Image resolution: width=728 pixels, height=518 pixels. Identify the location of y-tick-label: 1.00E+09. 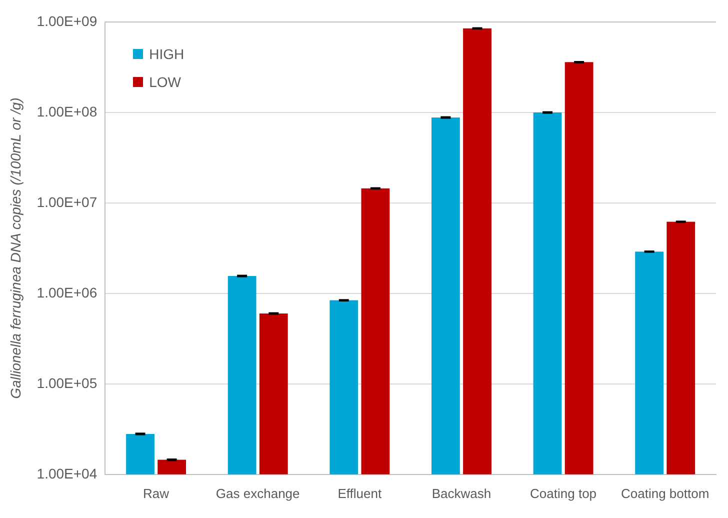
(67, 20).